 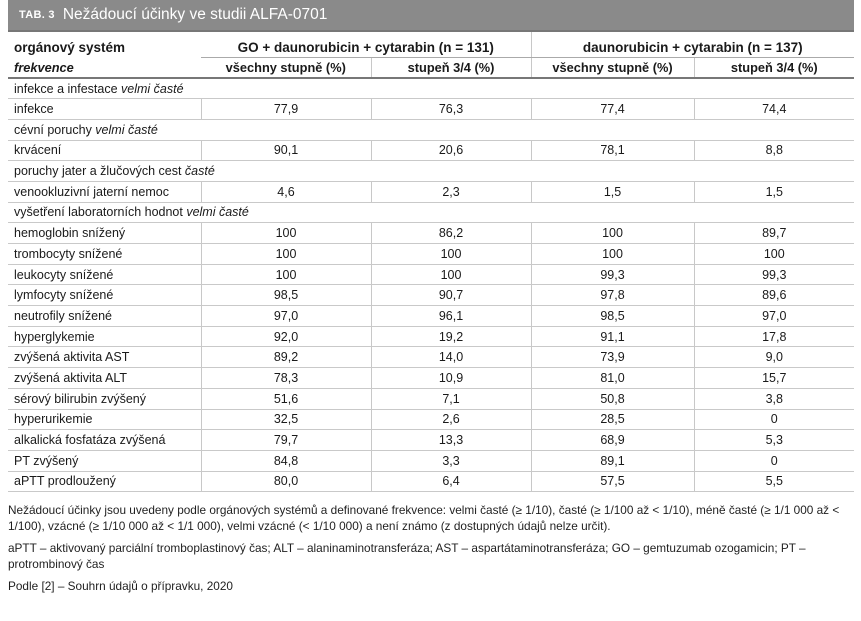 I want to click on control-all-grades-value: 89,1, so click(x=612, y=461).